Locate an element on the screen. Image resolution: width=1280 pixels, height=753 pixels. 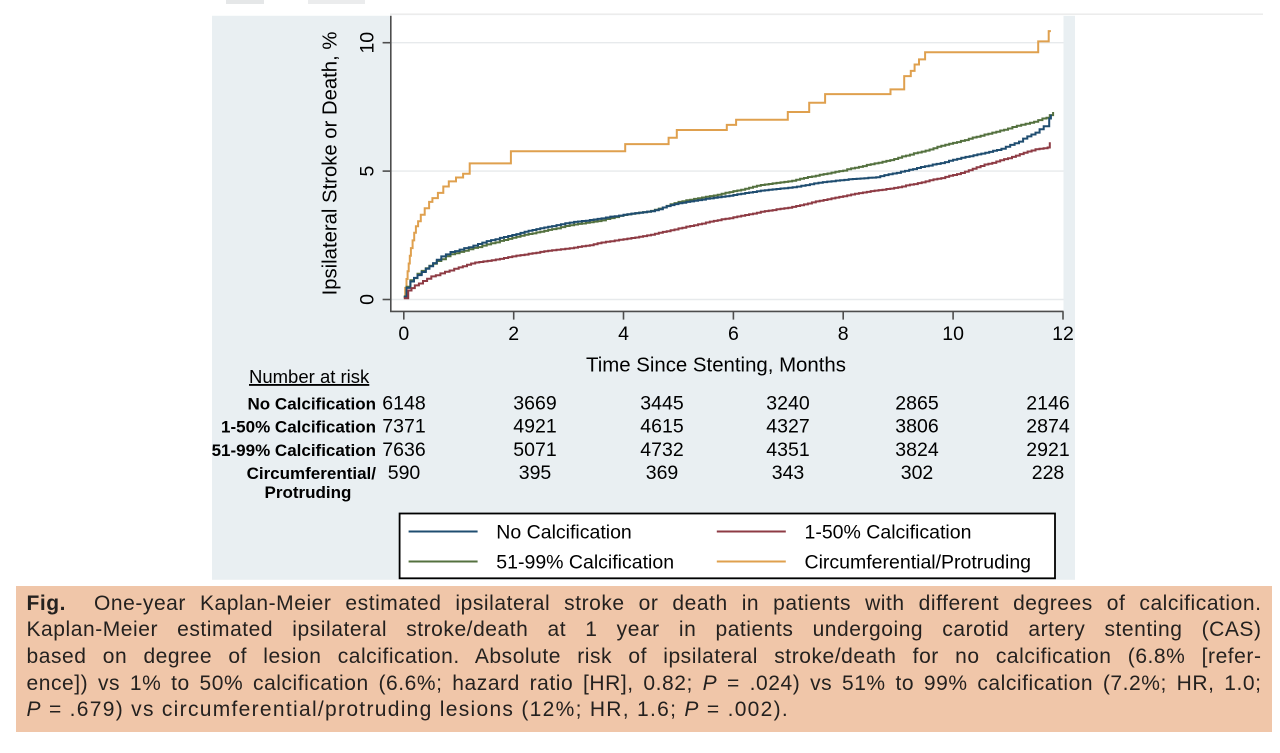
svg-text: Ipsilateral Stroke or Death, % is located at coordinates (331, 164).